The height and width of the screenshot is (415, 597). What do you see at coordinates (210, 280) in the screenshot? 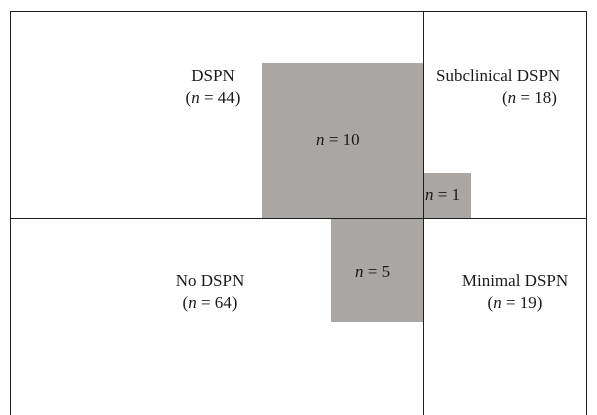
I see `region-name: No DSPN` at bounding box center [210, 280].